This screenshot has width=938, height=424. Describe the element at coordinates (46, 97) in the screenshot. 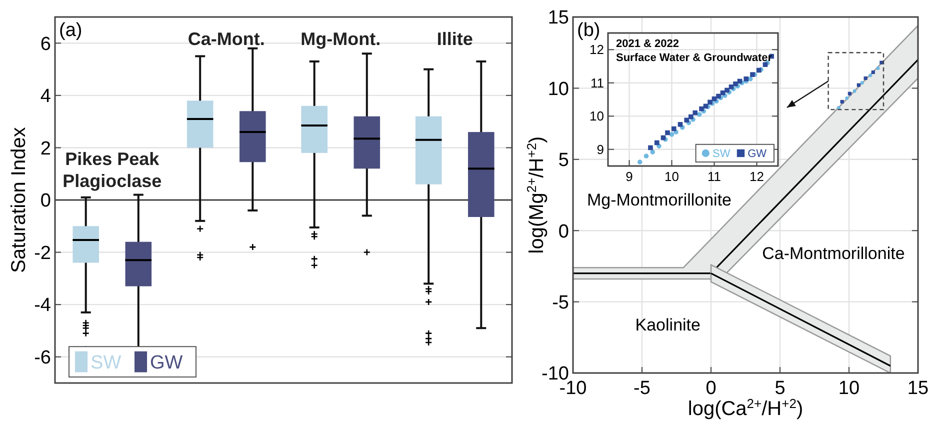

I see `y-tick-label: 4` at that location.